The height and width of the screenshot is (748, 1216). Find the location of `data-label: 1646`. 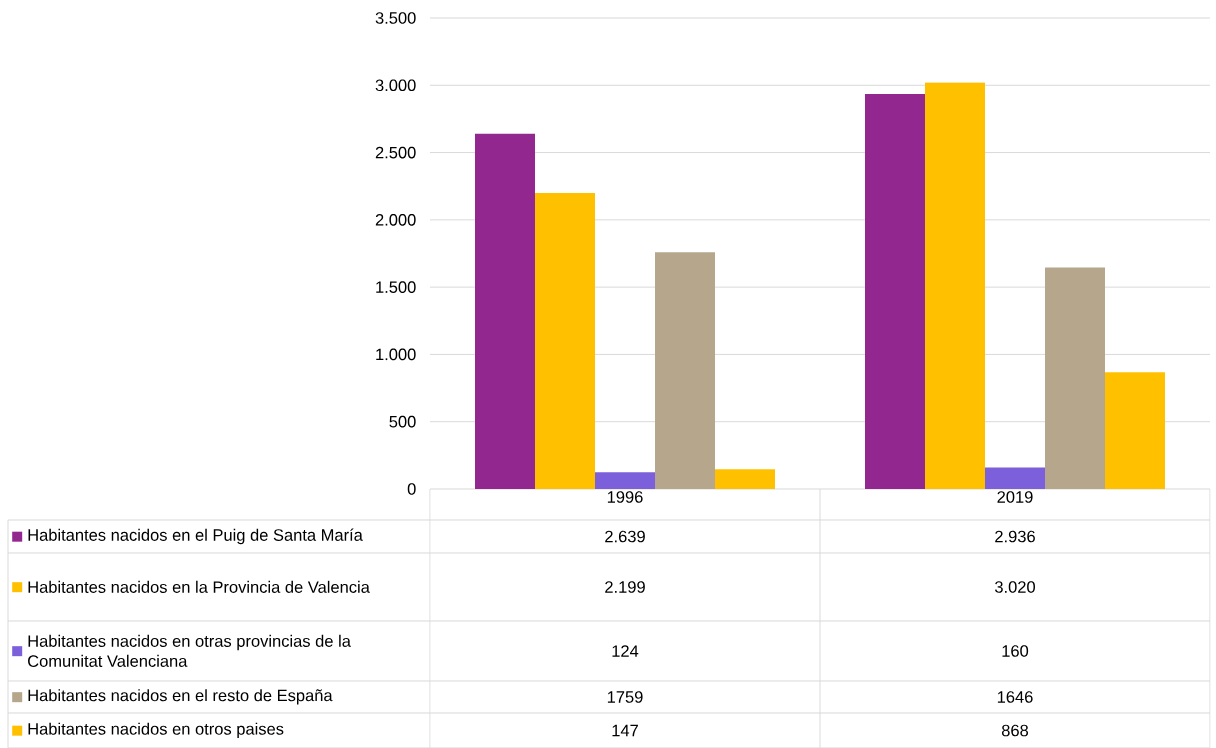

data-label: 1646 is located at coordinates (1015, 696).